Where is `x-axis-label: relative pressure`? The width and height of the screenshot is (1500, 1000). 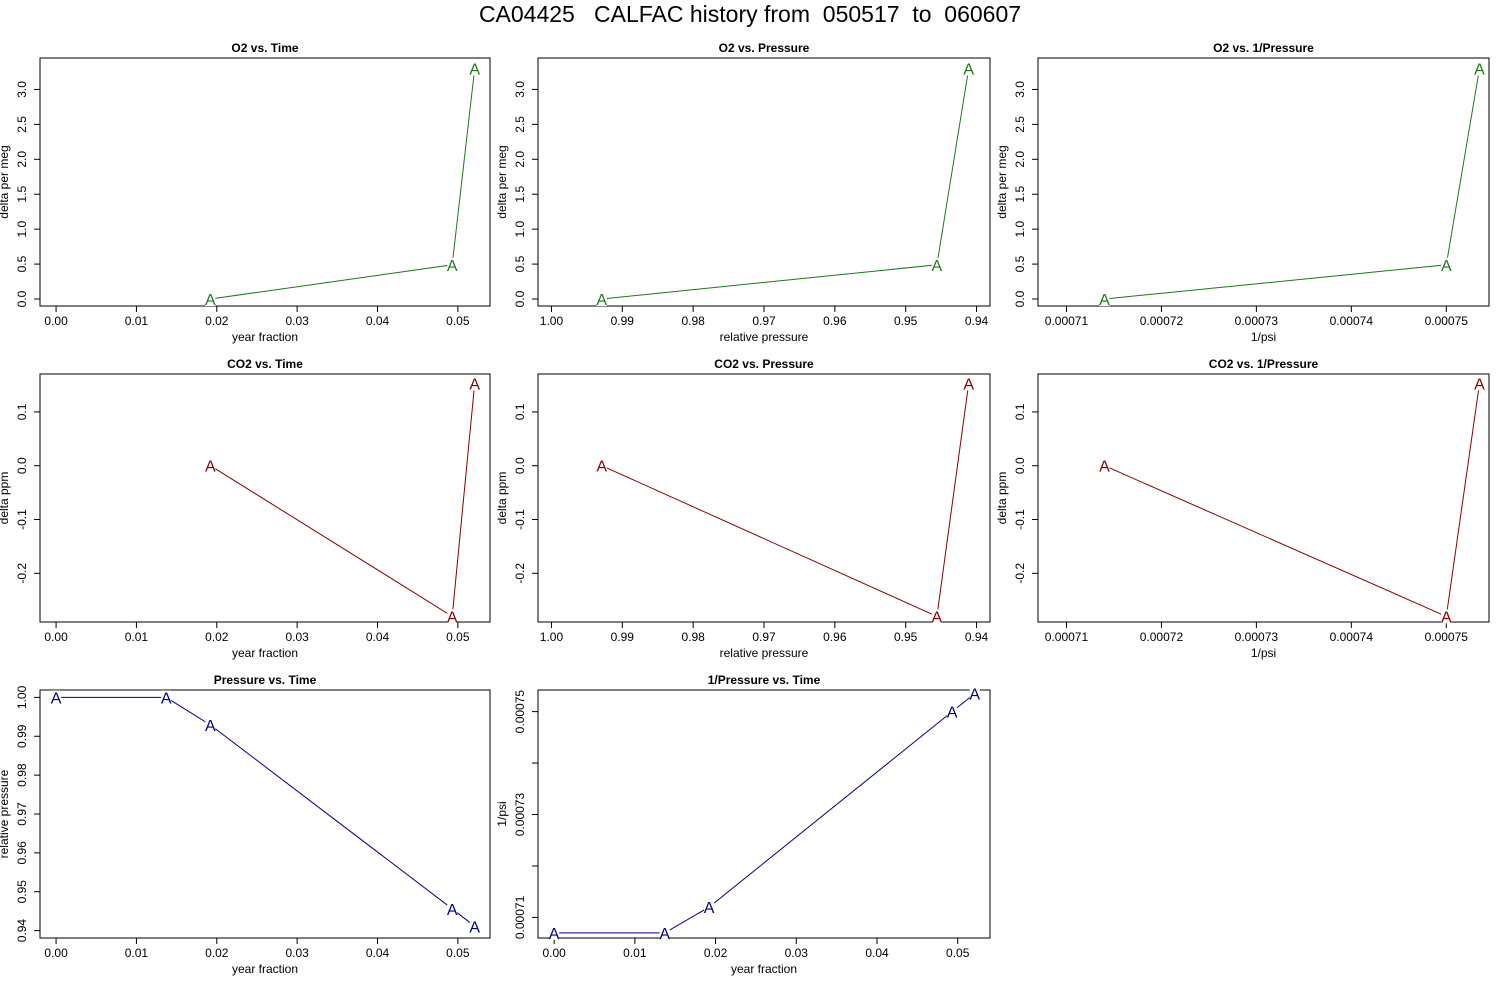
x-axis-label: relative pressure is located at coordinates (764, 653).